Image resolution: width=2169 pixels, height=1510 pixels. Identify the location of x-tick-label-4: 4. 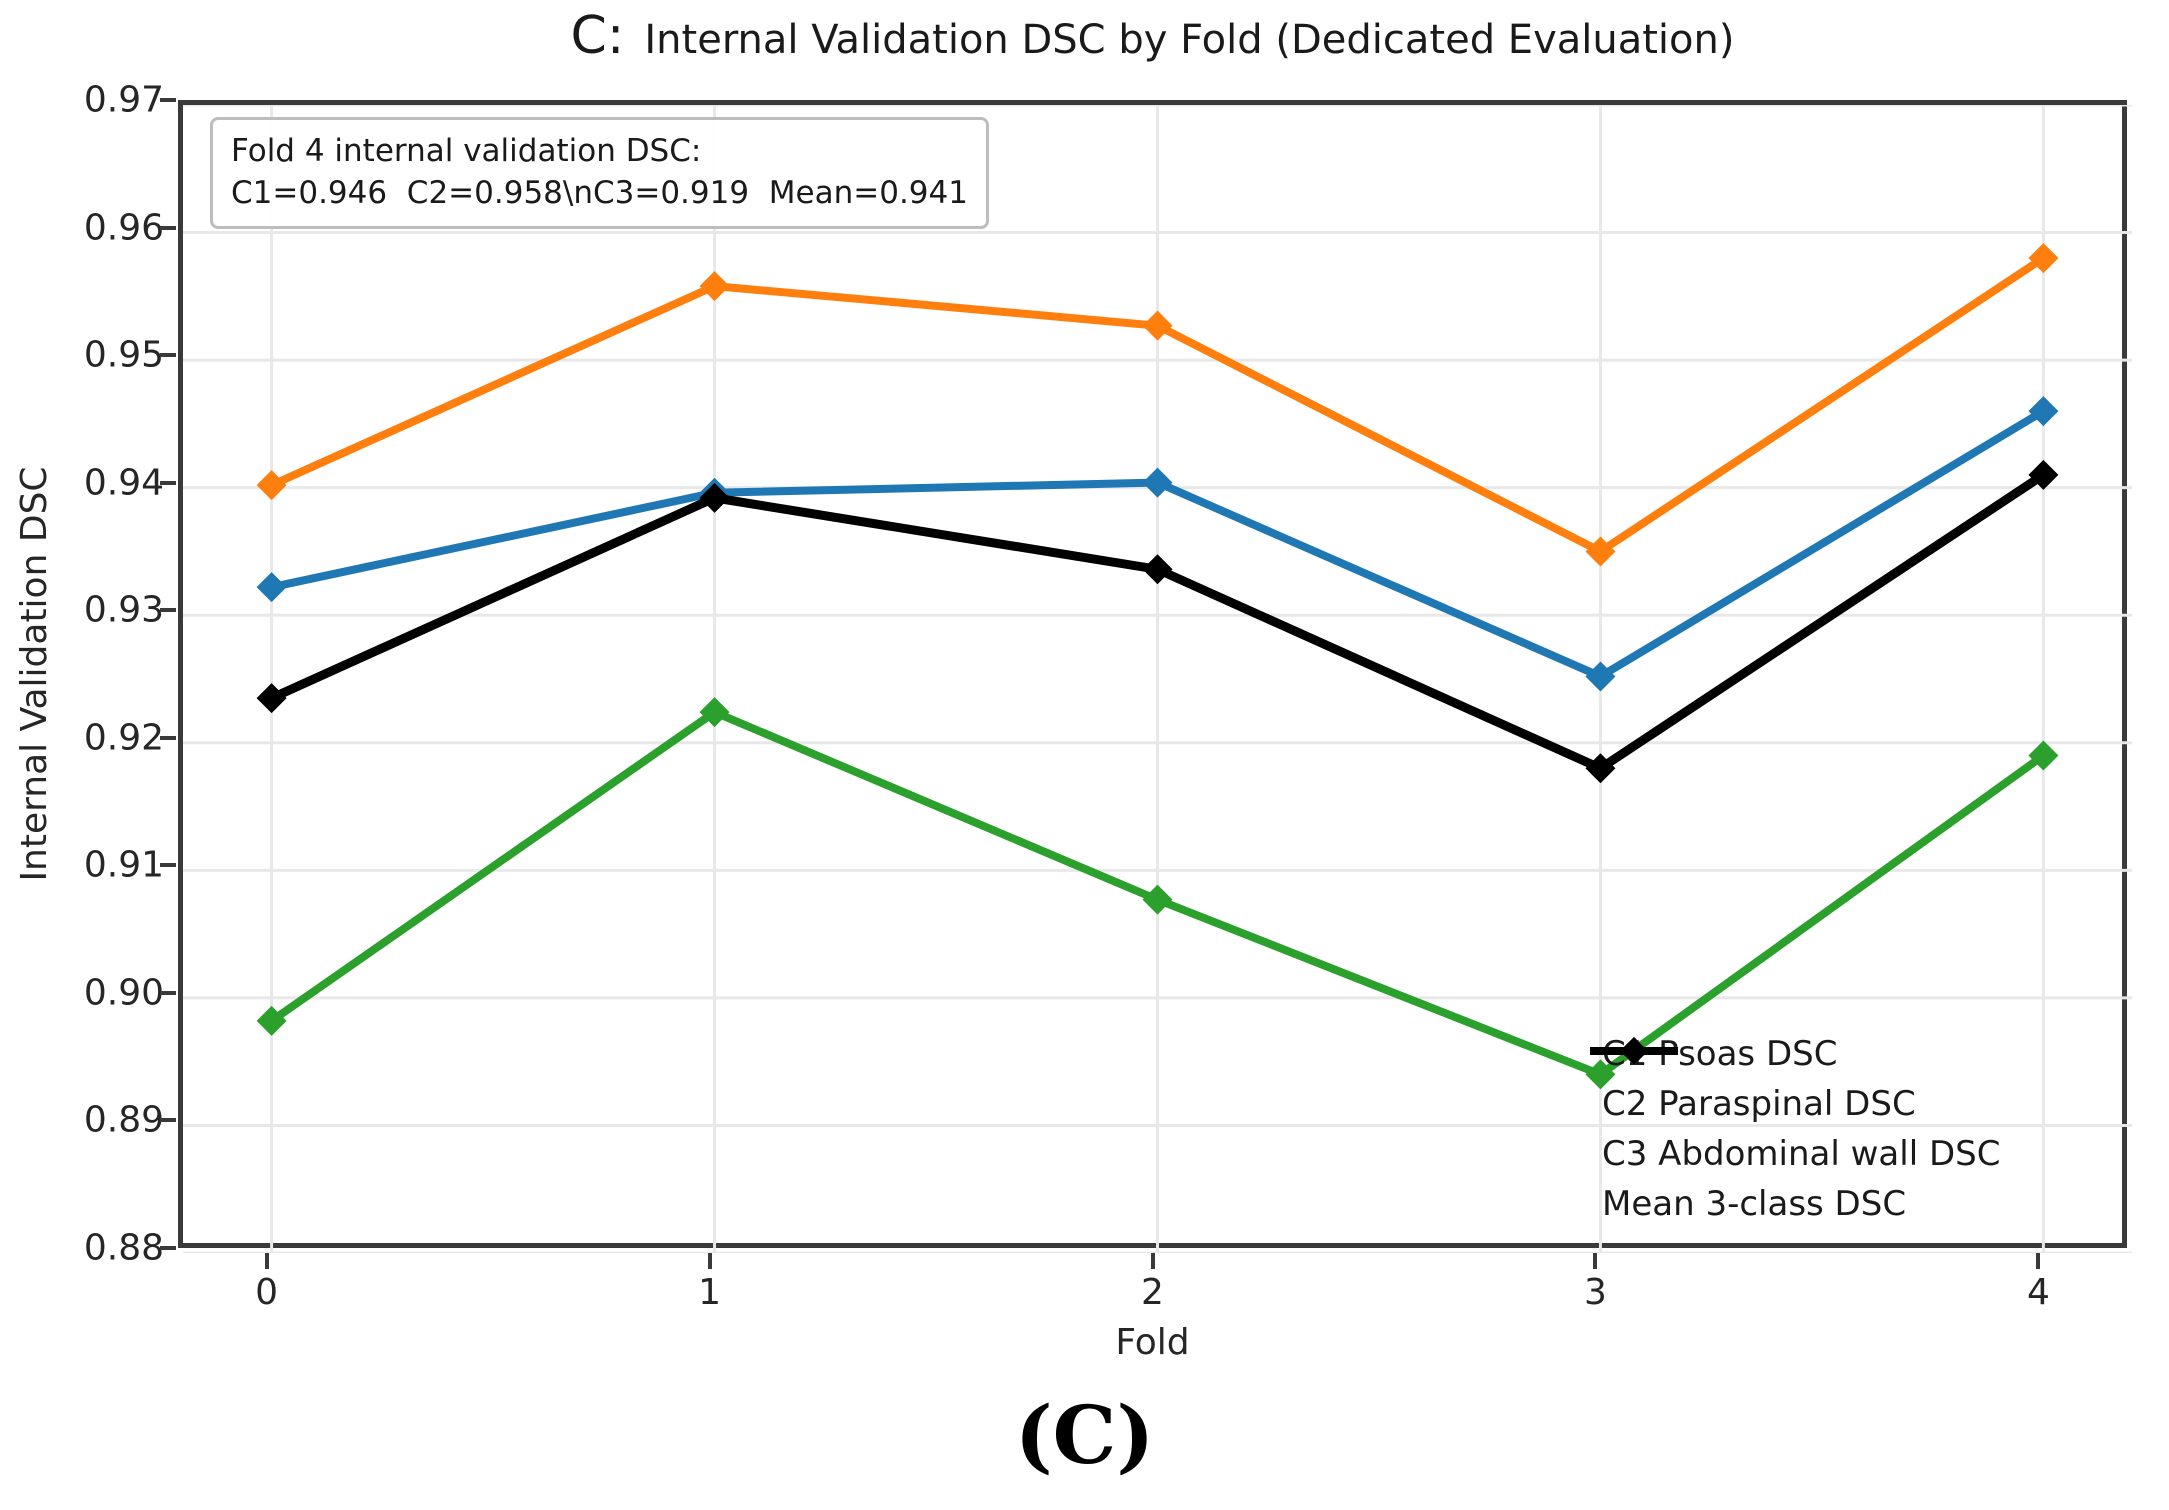
(2038, 1292).